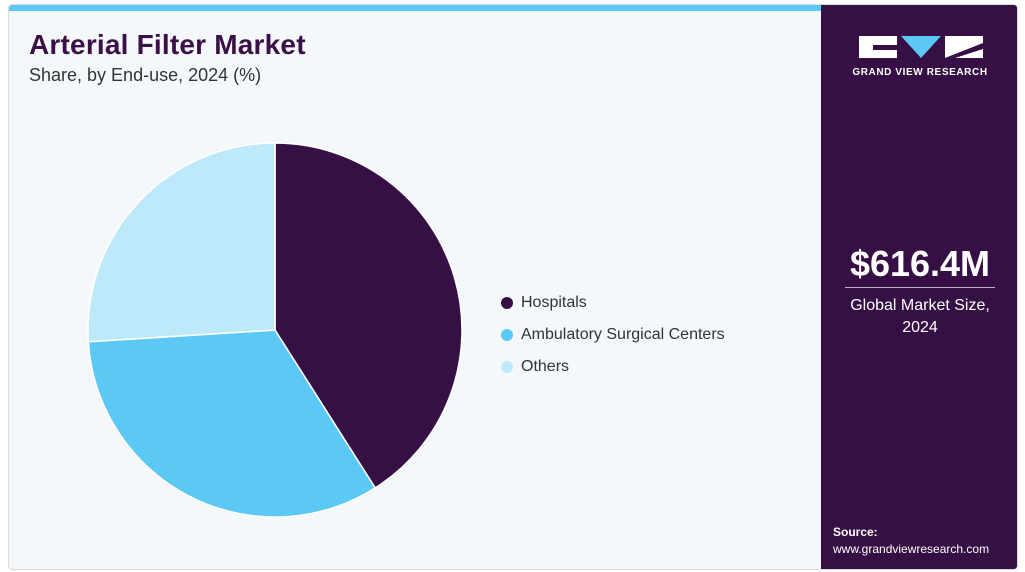 This screenshot has height=572, width=1025. I want to click on pie-slice-ambulatory-surgical-centers, so click(232, 423).